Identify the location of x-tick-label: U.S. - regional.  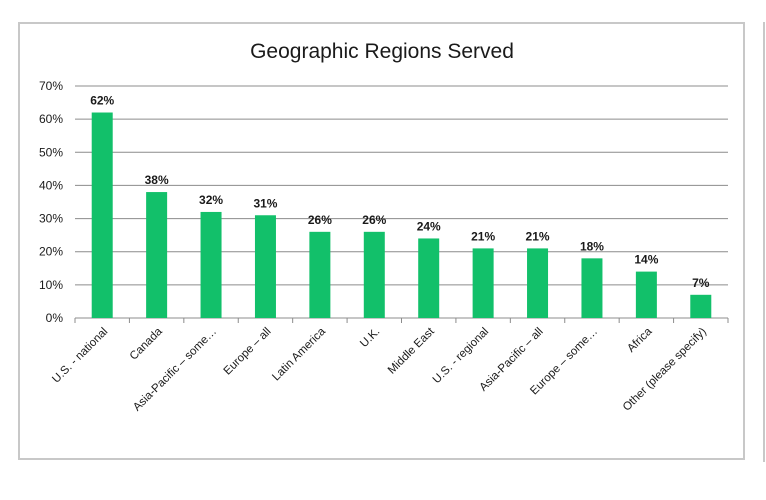
(461, 356).